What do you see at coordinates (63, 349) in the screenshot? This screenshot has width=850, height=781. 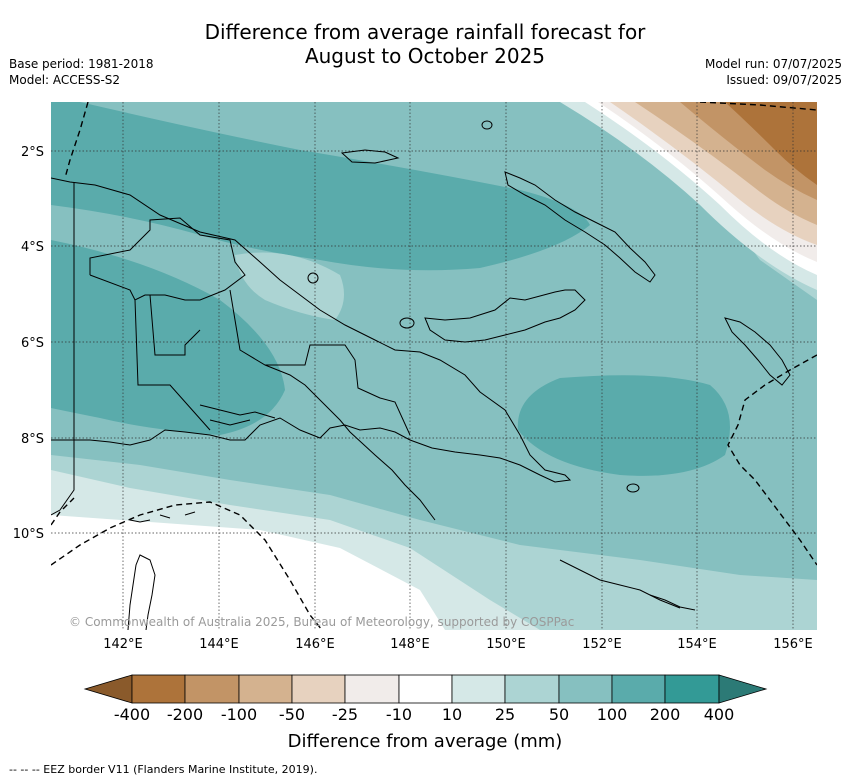 I see `png-indonesia-border` at bounding box center [63, 349].